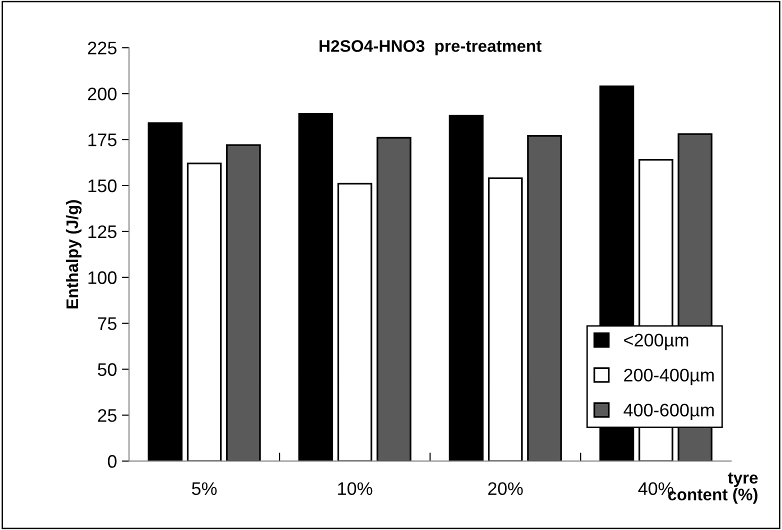 The height and width of the screenshot is (530, 782). Describe the element at coordinates (107, 323) in the screenshot. I see `y-tick-label: 75` at that location.